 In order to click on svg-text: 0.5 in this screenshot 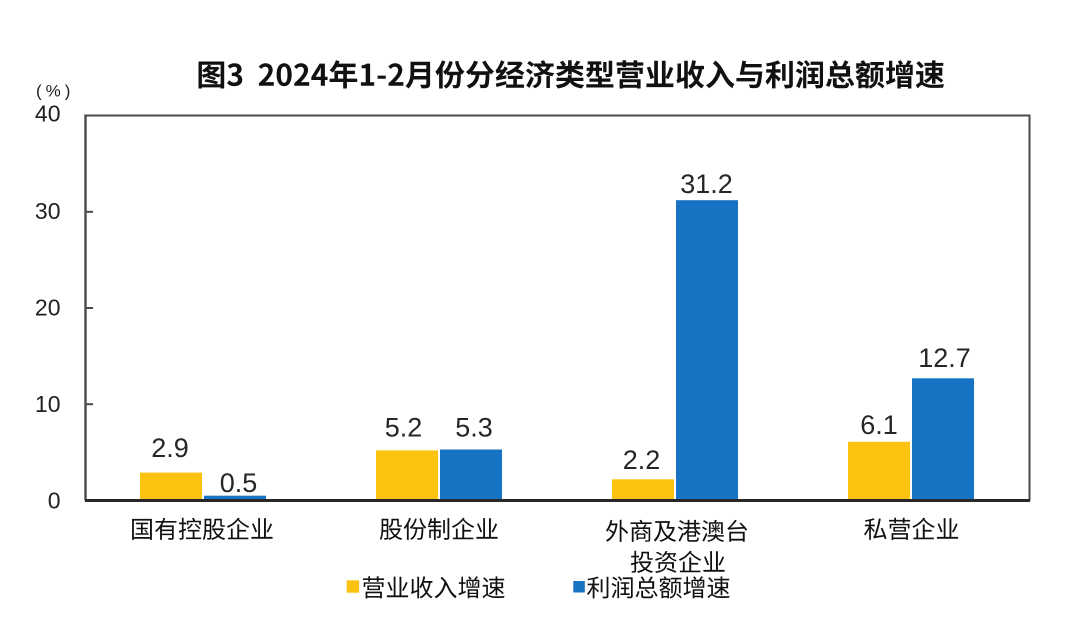, I will do `click(239, 483)`.